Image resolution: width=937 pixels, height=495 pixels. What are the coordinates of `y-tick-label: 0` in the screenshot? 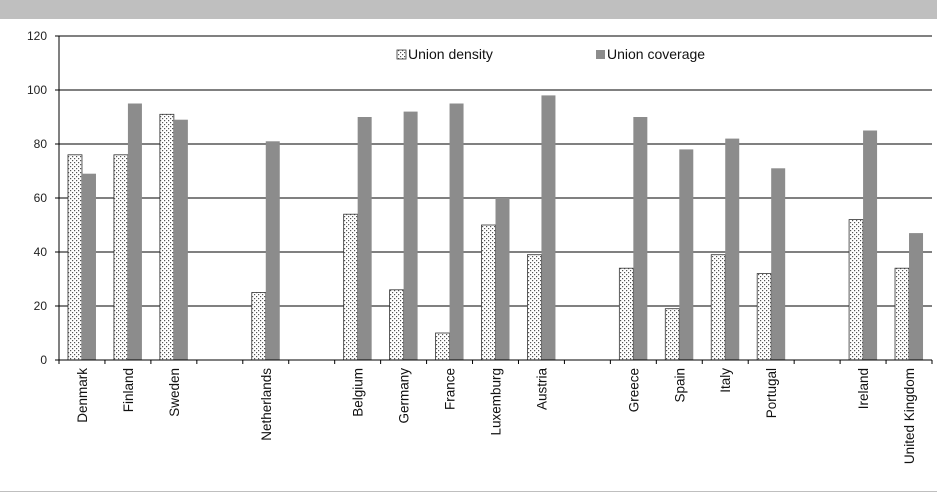 It's located at (43, 360).